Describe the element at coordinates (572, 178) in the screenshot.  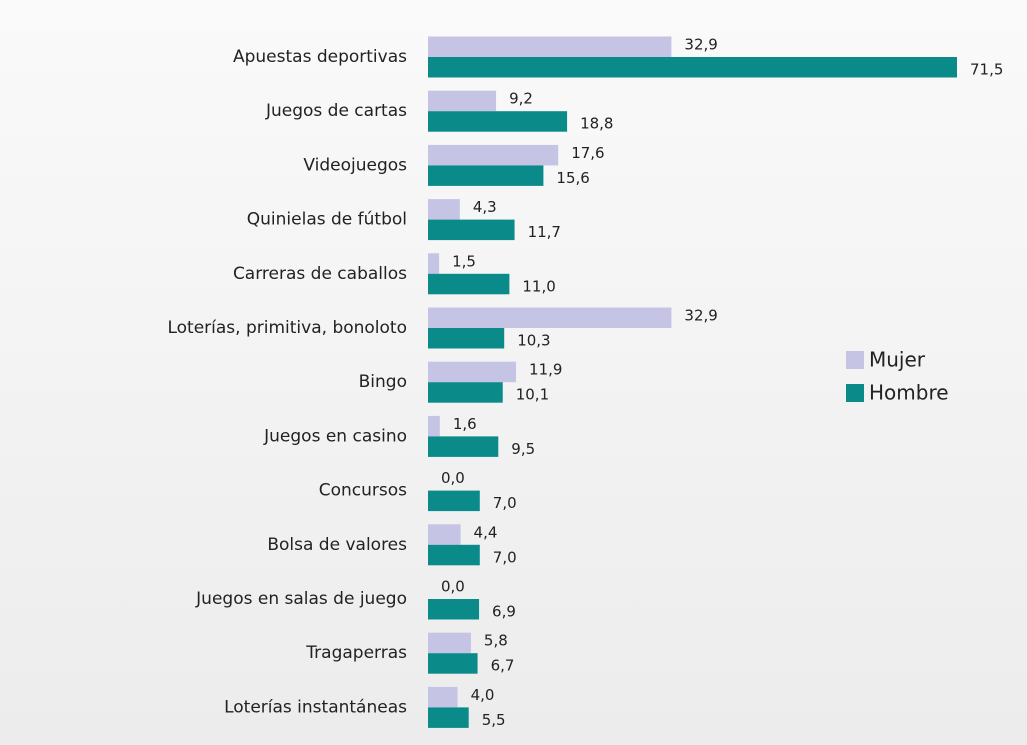
I see `value-label: 15,6` at that location.